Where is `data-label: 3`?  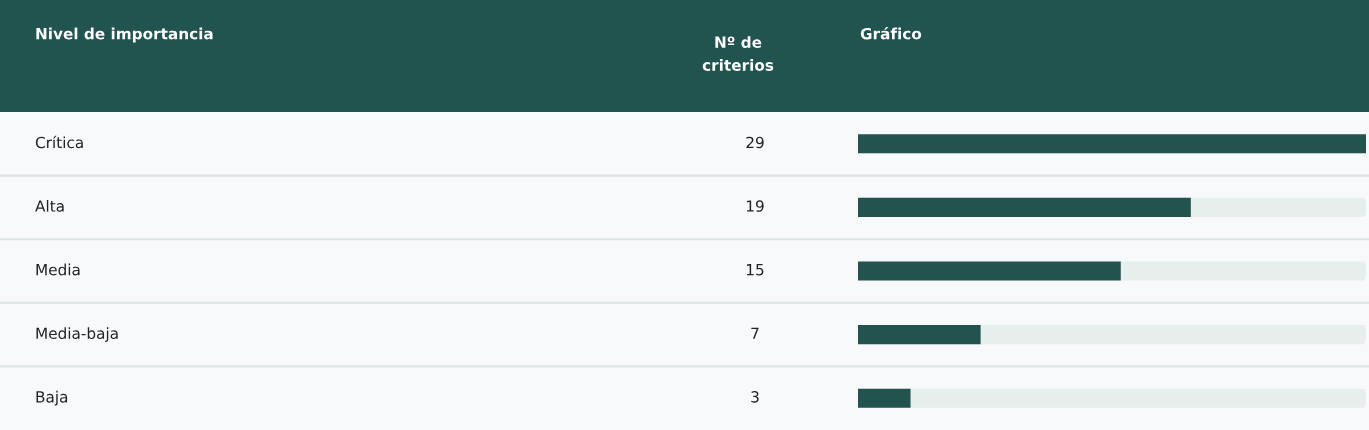 data-label: 3 is located at coordinates (755, 397).